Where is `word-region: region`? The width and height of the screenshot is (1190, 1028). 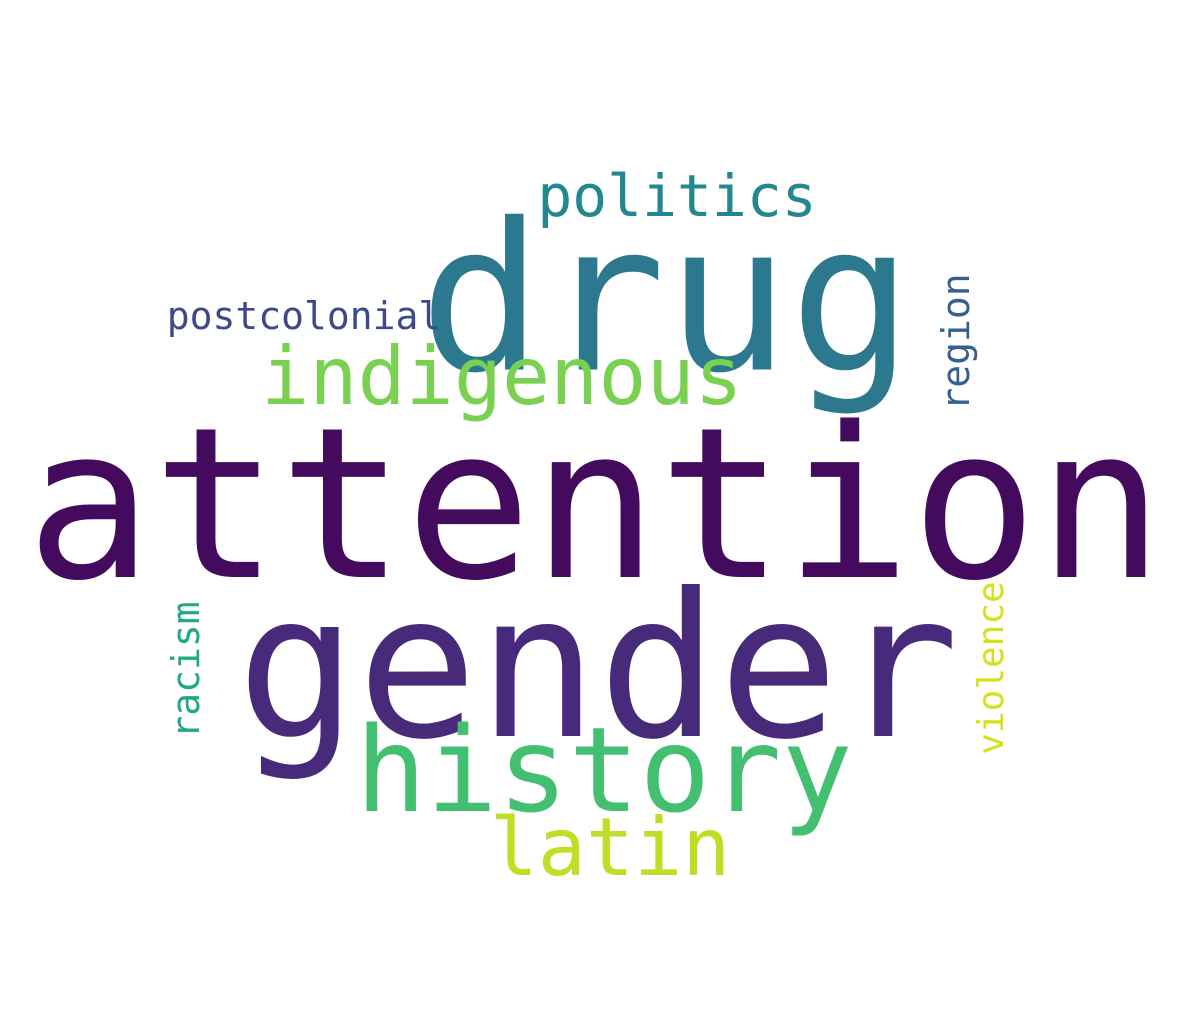 word-region: region is located at coordinates (956, 342).